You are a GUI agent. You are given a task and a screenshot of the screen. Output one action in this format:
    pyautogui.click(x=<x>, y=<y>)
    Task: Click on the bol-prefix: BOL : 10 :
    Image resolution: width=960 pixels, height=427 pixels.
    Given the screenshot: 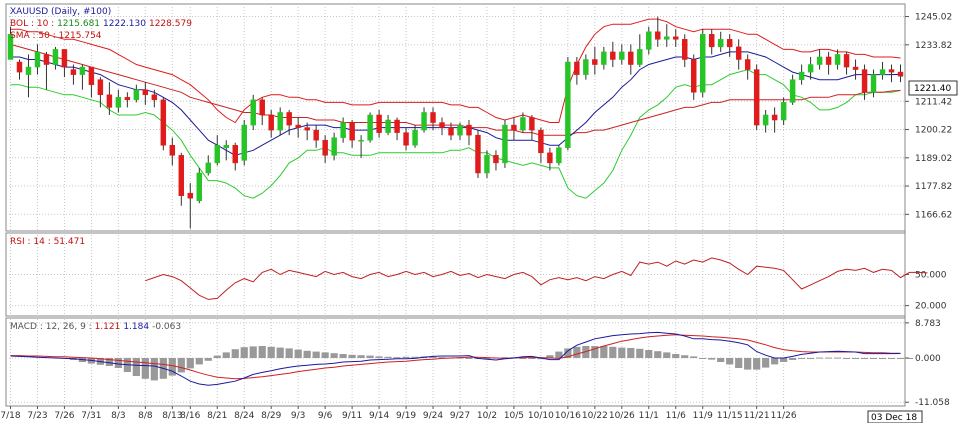 What is the action you would take?
    pyautogui.click(x=33, y=24)
    